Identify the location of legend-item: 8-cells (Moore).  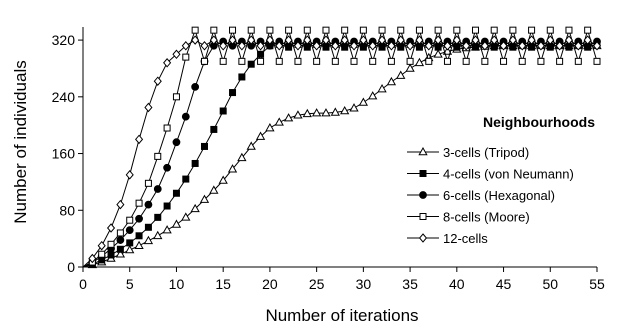
(468, 217).